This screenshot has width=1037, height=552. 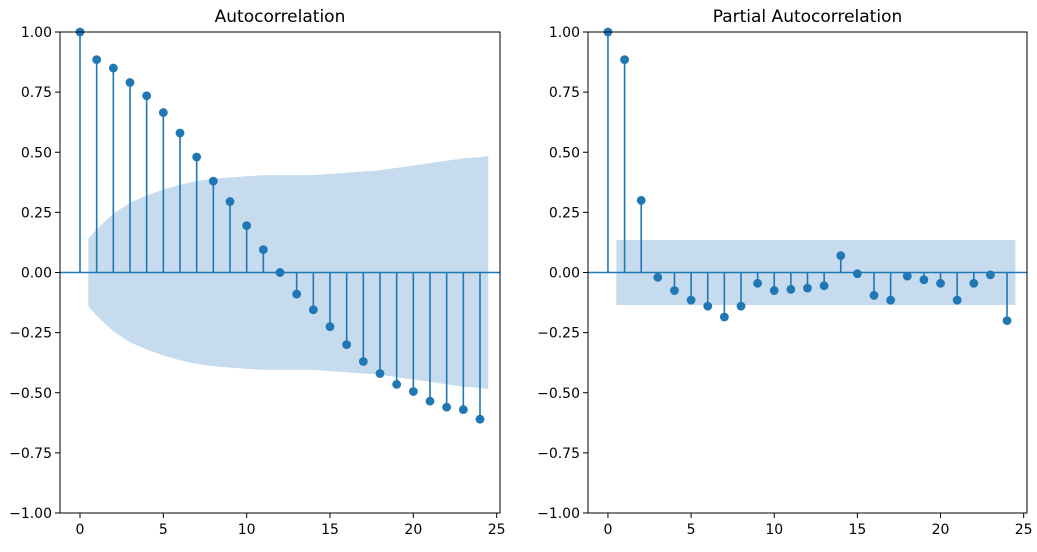 I want to click on chart-title: Autocorrelation, so click(x=280, y=17).